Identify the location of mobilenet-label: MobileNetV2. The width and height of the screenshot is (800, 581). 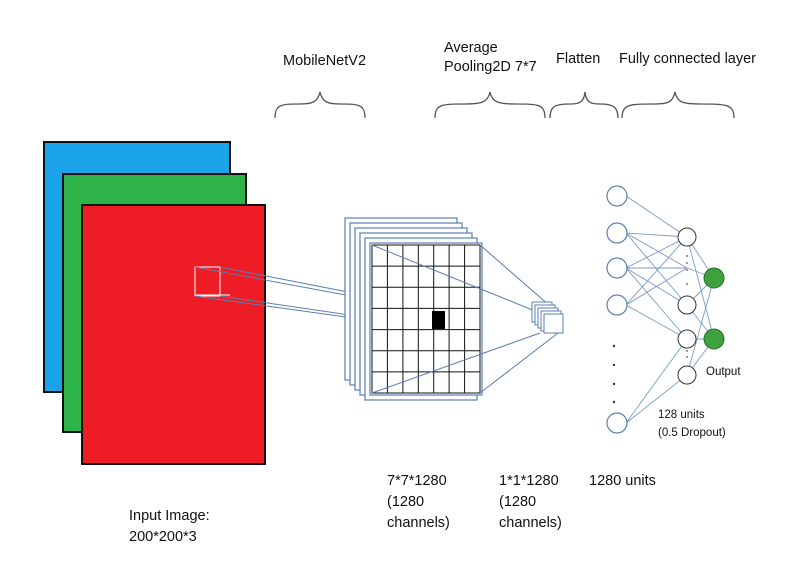
(324, 61).